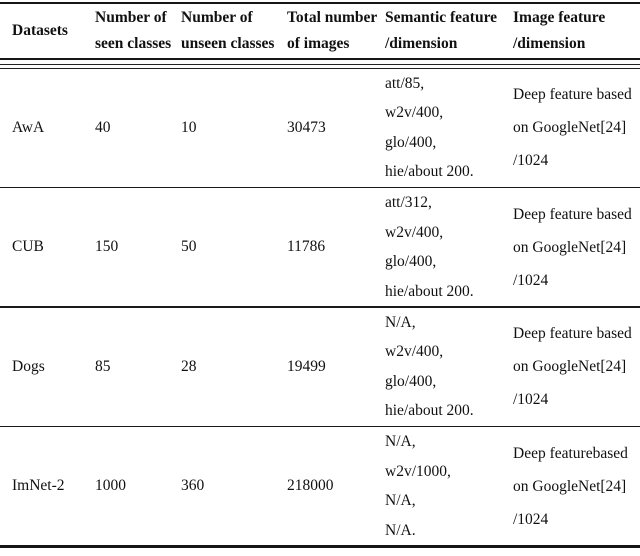 This screenshot has width=640, height=556. Describe the element at coordinates (138, 128) in the screenshot. I see `seen-classes-cell: 40` at that location.